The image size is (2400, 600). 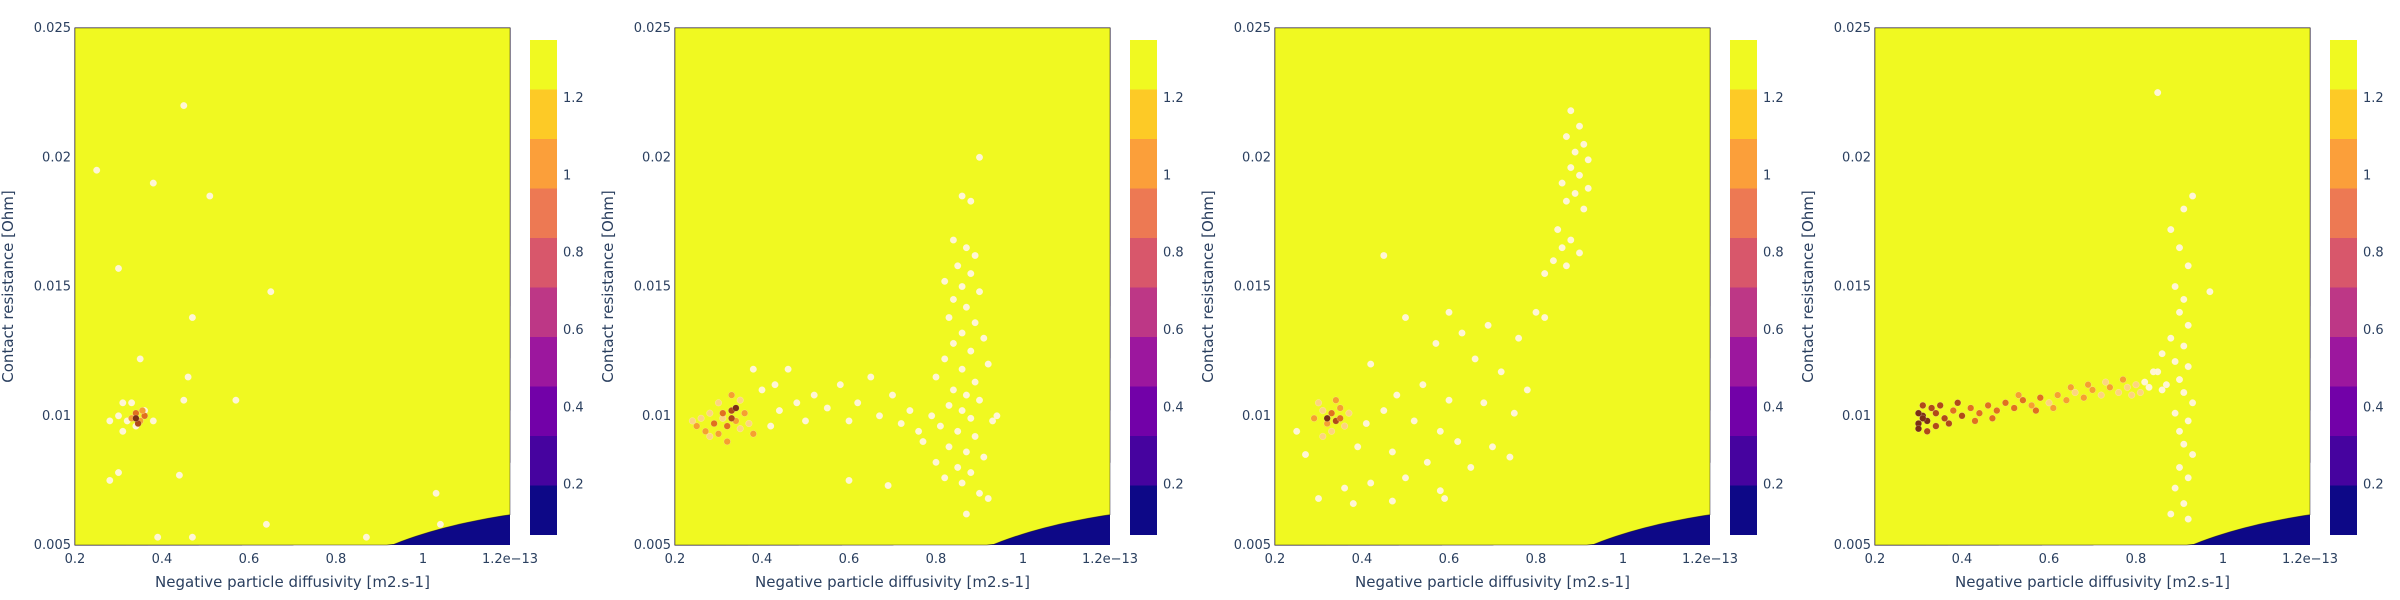 I want to click on y-tick-label: 0.01, so click(x=656, y=416).